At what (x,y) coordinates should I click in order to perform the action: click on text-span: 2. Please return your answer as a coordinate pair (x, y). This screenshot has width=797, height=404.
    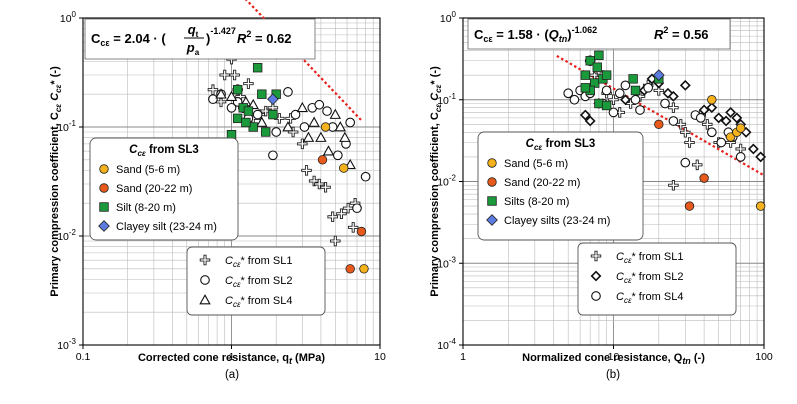
    Looking at the image, I should click on (248, 34).